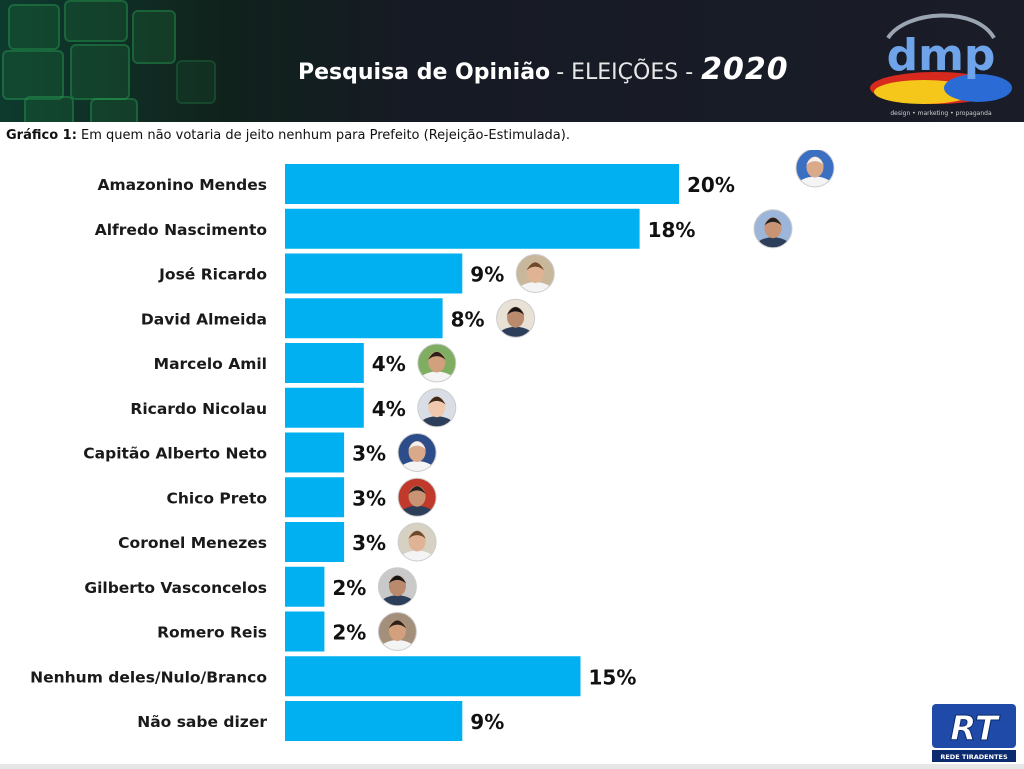  What do you see at coordinates (198, 409) in the screenshot?
I see `category-label: Ricardo Nicolau` at bounding box center [198, 409].